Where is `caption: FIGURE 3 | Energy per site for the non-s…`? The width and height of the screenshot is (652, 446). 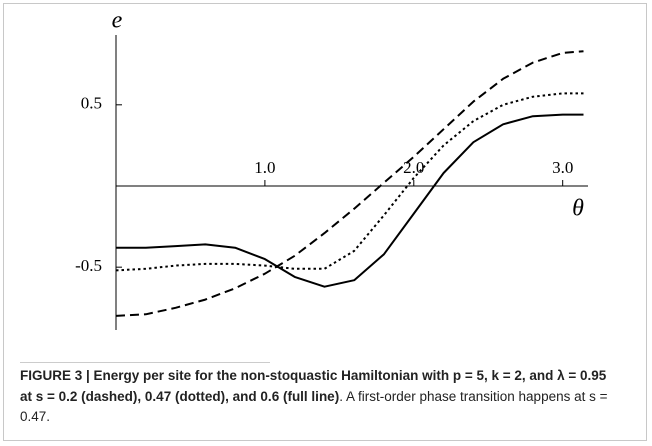
caption: FIGURE 3 | Energy per site for the non-s… is located at coordinates (320, 397).